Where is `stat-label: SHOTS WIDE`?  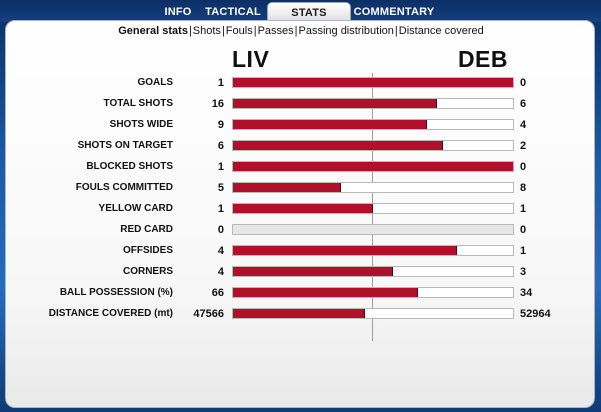 stat-label: SHOTS WIDE is located at coordinates (141, 124).